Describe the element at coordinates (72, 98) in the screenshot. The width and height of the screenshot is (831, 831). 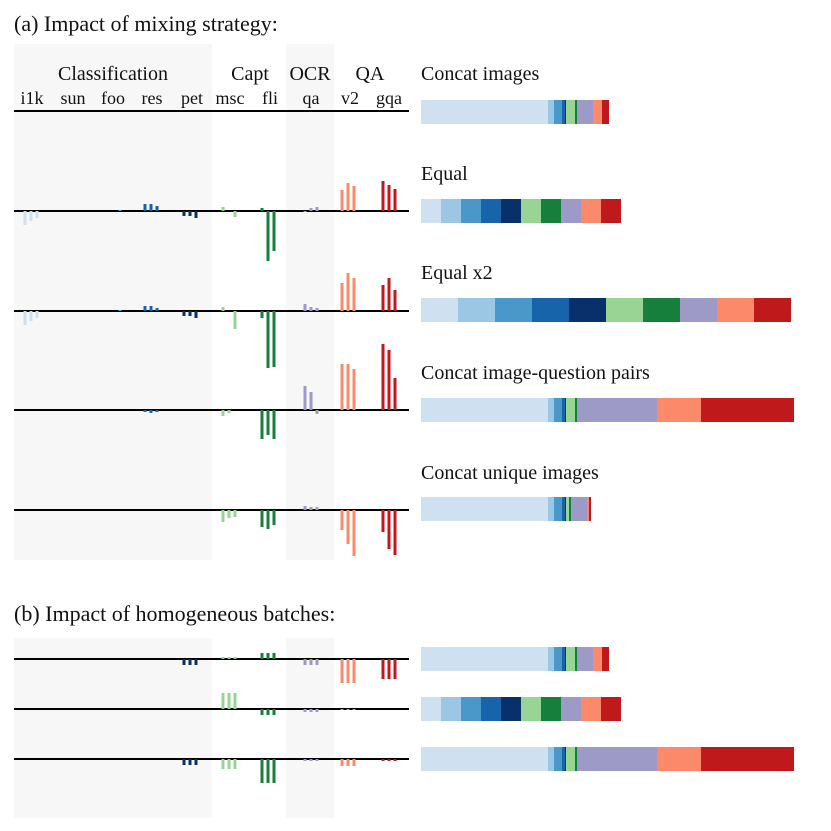
I see `category-label-sun: sun` at that location.